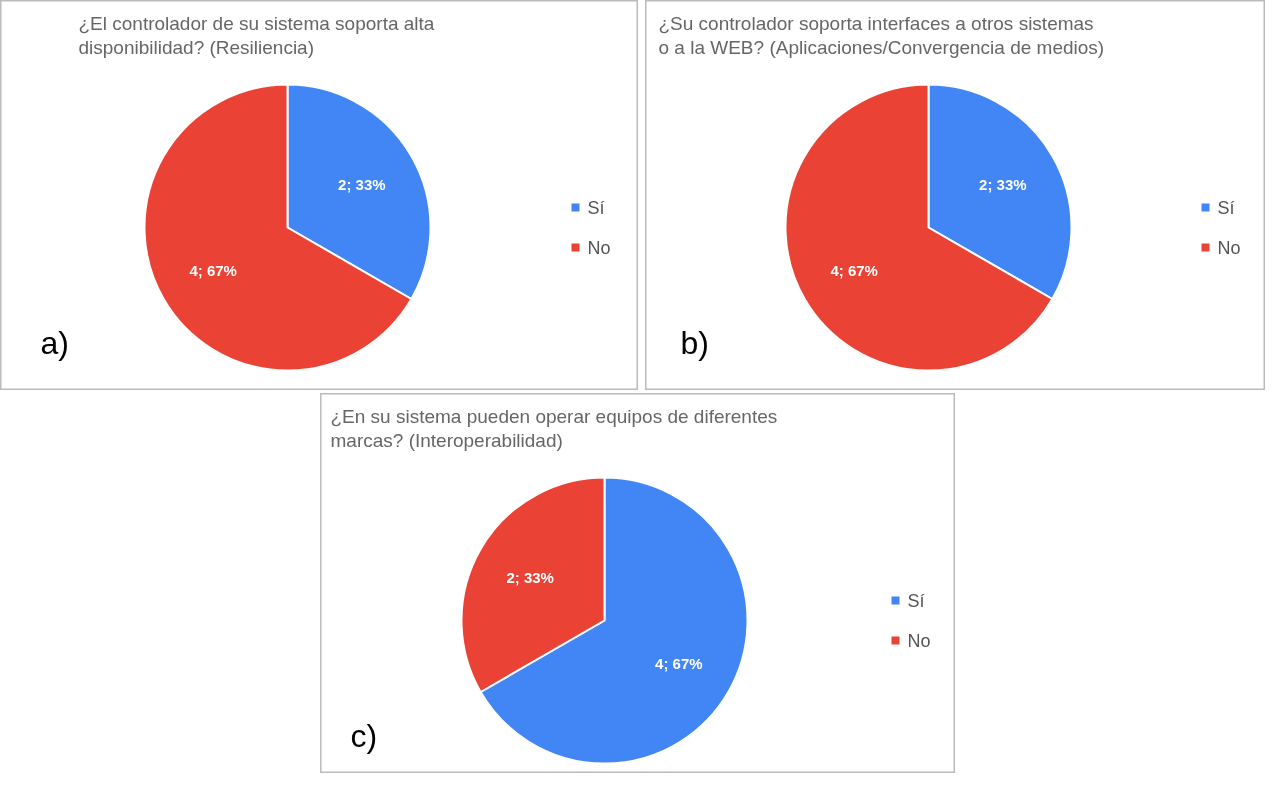 The image size is (1277, 789). What do you see at coordinates (54, 342) in the screenshot?
I see `text: a)` at bounding box center [54, 342].